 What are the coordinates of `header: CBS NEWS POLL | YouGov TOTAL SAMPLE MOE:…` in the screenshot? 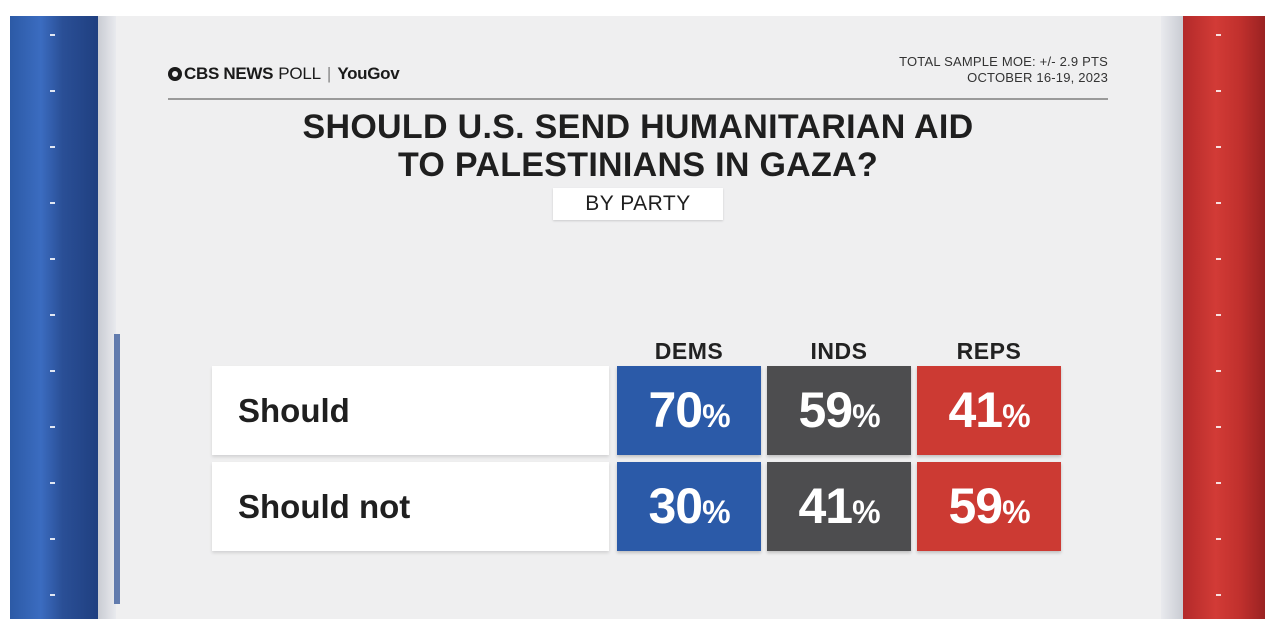 It's located at (638, 76).